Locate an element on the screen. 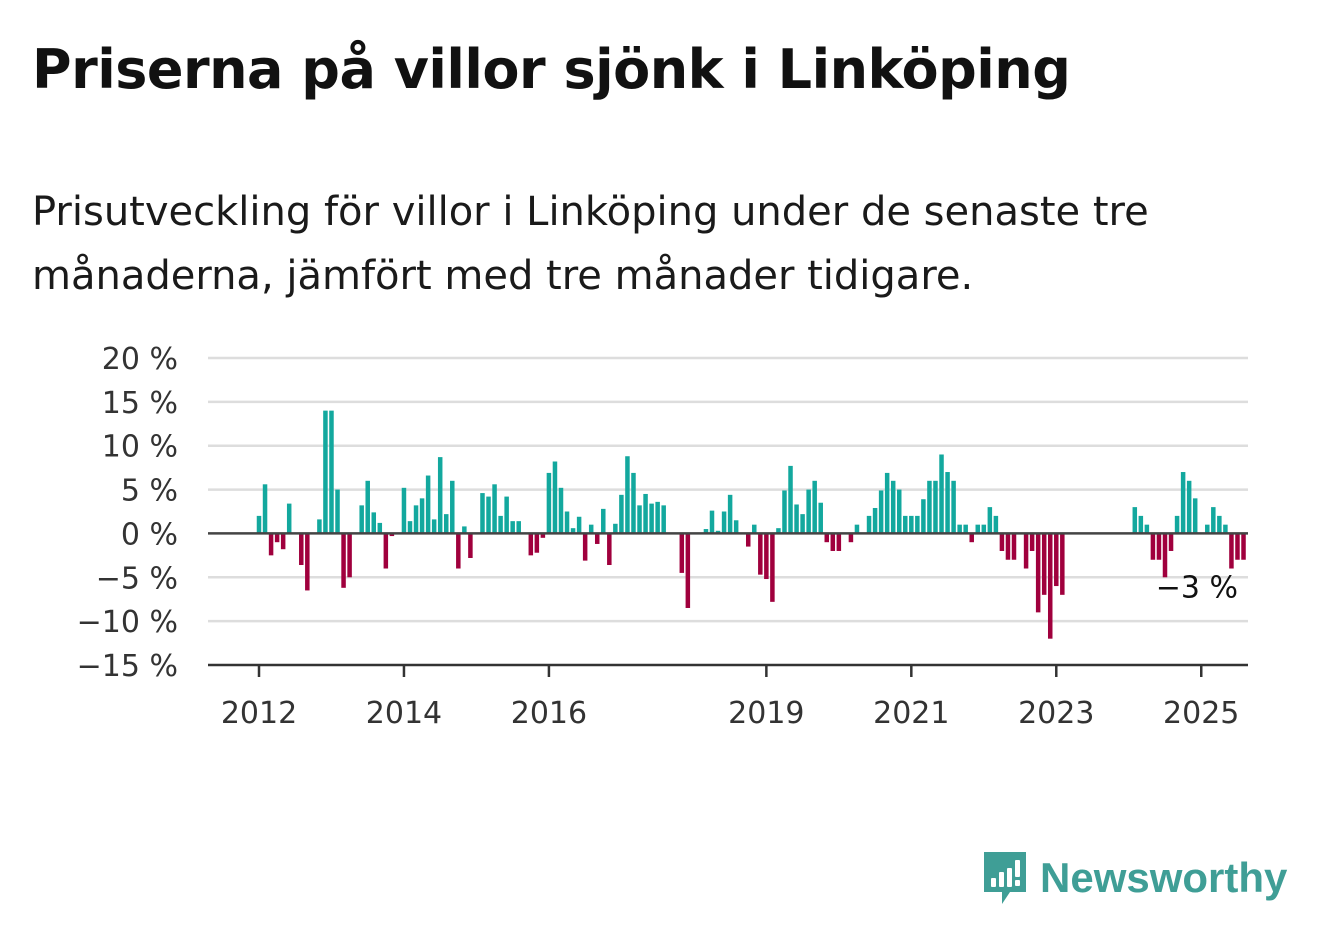  y-tick-label: 10 % is located at coordinates (140, 447).